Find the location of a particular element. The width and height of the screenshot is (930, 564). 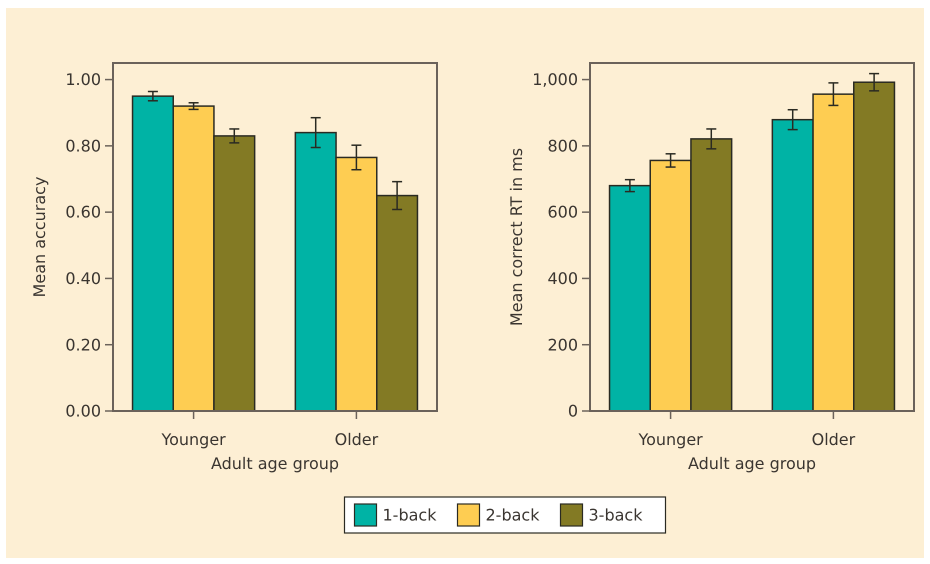

y-tick-label: 400 is located at coordinates (562, 278).